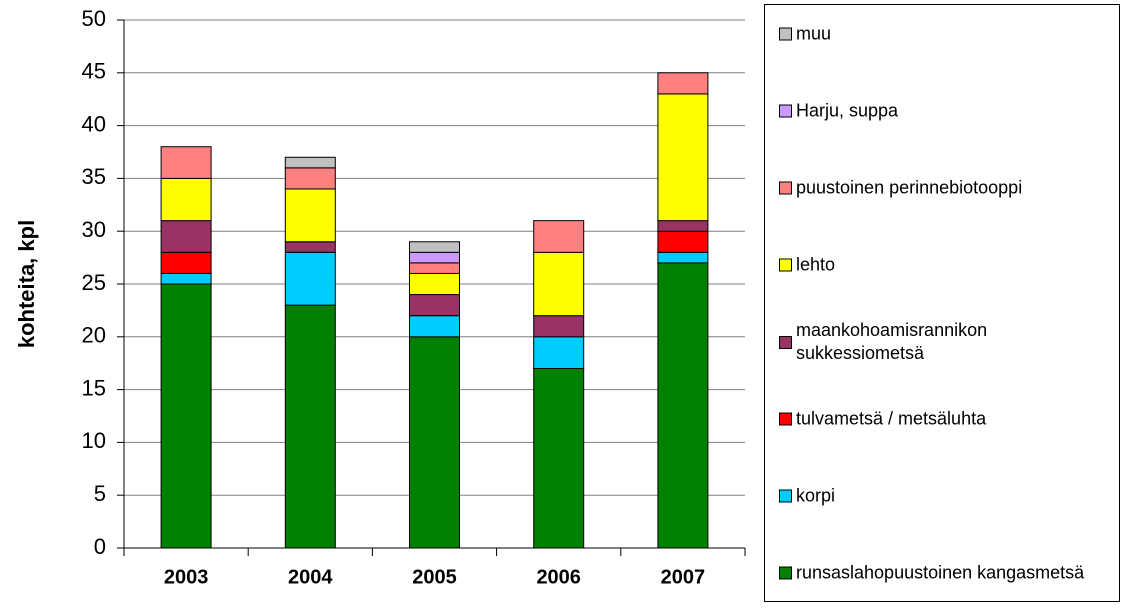 This screenshot has height=610, width=1128. What do you see at coordinates (683, 577) in the screenshot?
I see `x-tick-label: 2007` at bounding box center [683, 577].